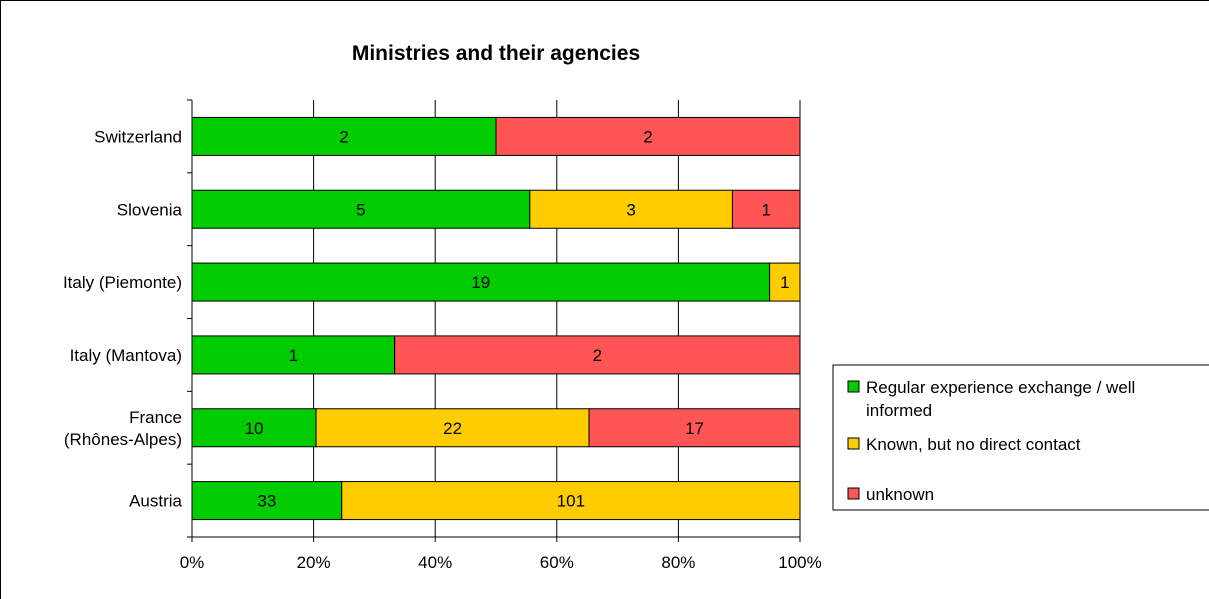 The height and width of the screenshot is (599, 1209). Describe the element at coordinates (122, 282) in the screenshot. I see `category-label: Italy (Piemonte)` at that location.